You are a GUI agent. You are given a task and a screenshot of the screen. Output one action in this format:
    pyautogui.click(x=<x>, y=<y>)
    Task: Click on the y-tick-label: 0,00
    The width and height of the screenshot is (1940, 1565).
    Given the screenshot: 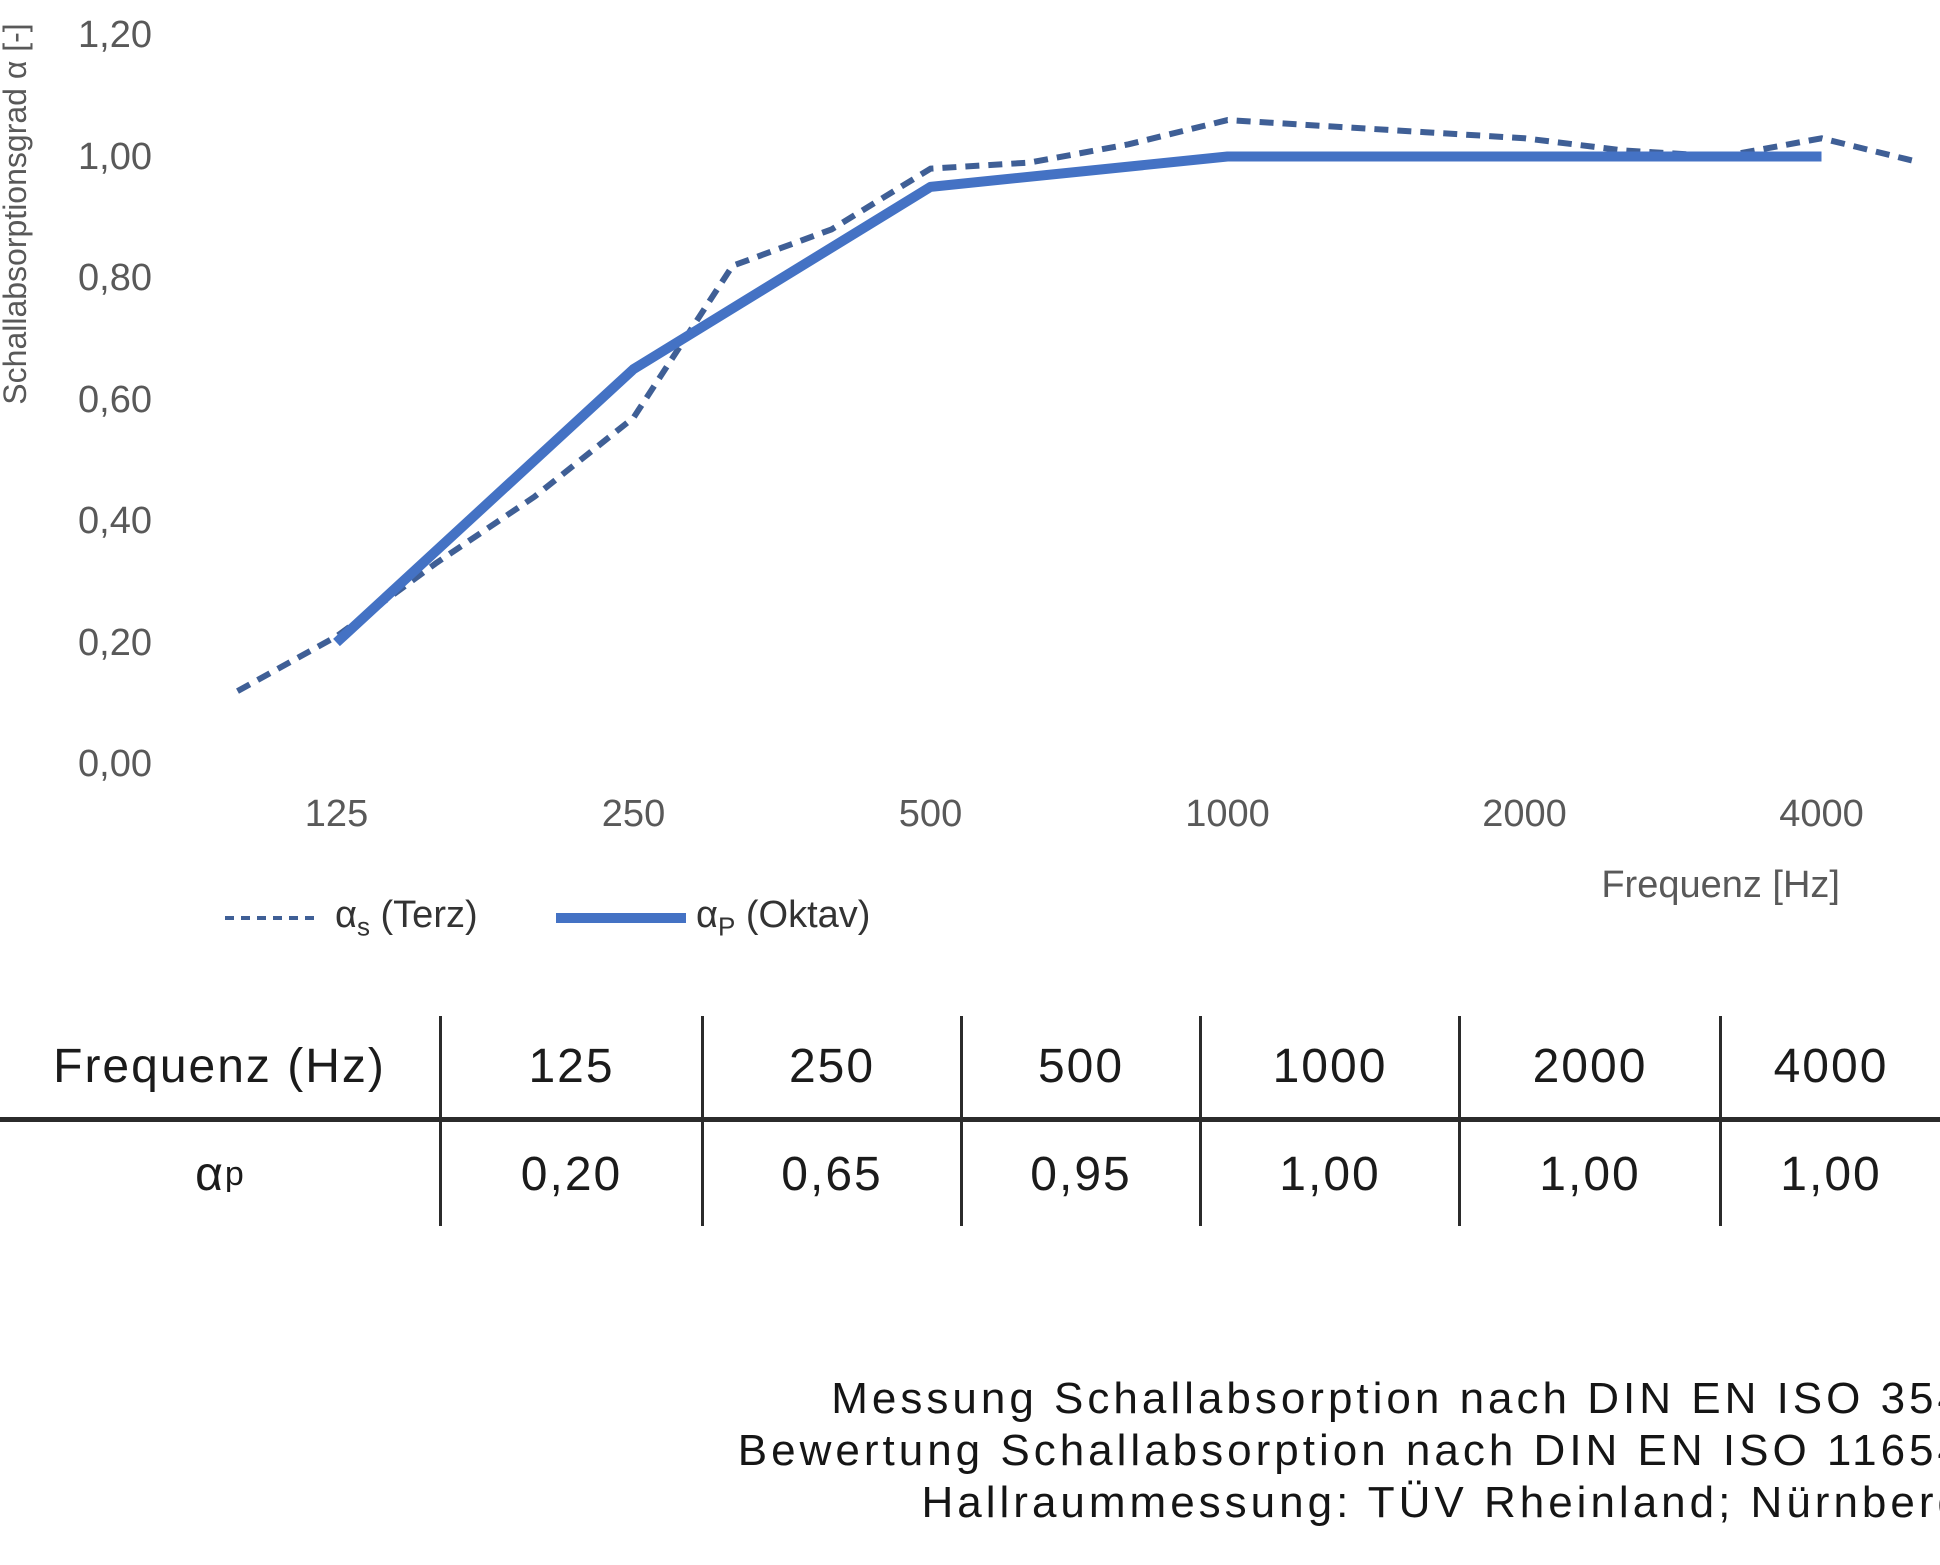 What is the action you would take?
    pyautogui.click(x=115, y=764)
    